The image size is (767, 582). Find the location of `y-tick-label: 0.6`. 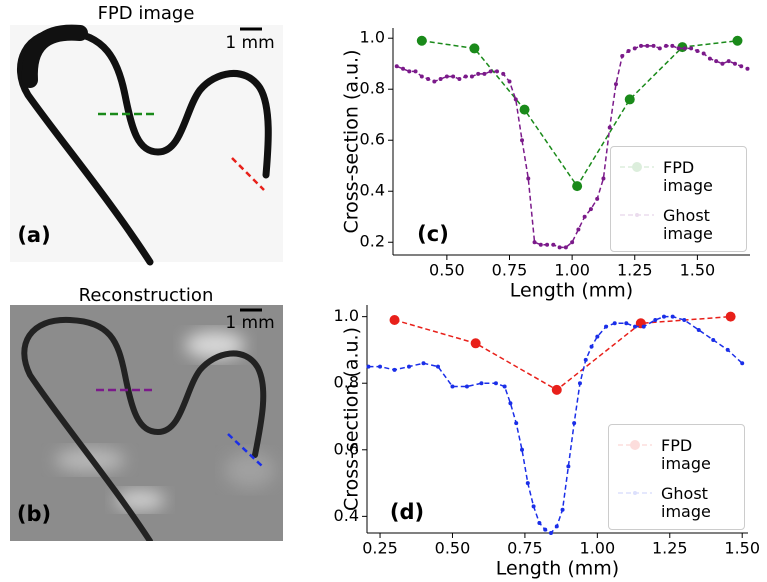

y-tick-label: 0.6 is located at coordinates (346, 448).